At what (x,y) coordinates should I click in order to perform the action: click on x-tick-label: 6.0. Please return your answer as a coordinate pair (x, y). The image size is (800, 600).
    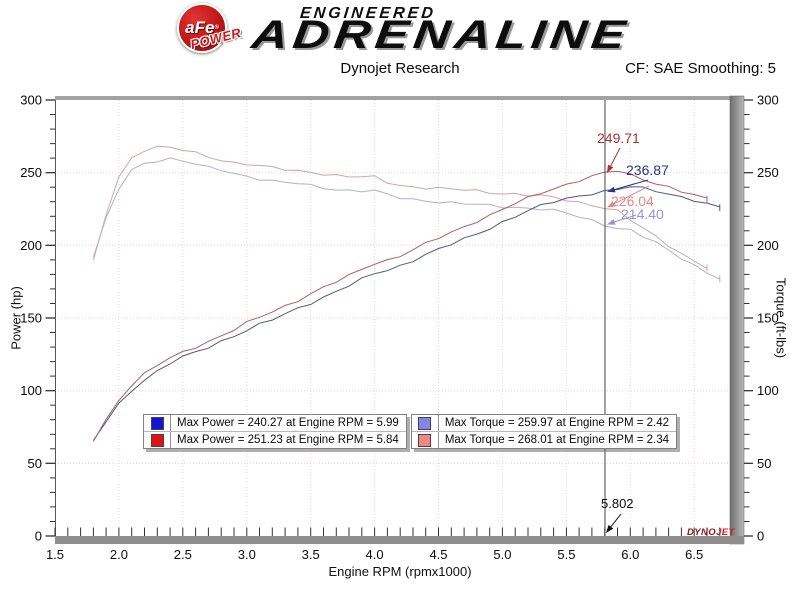
    Looking at the image, I should click on (630, 554).